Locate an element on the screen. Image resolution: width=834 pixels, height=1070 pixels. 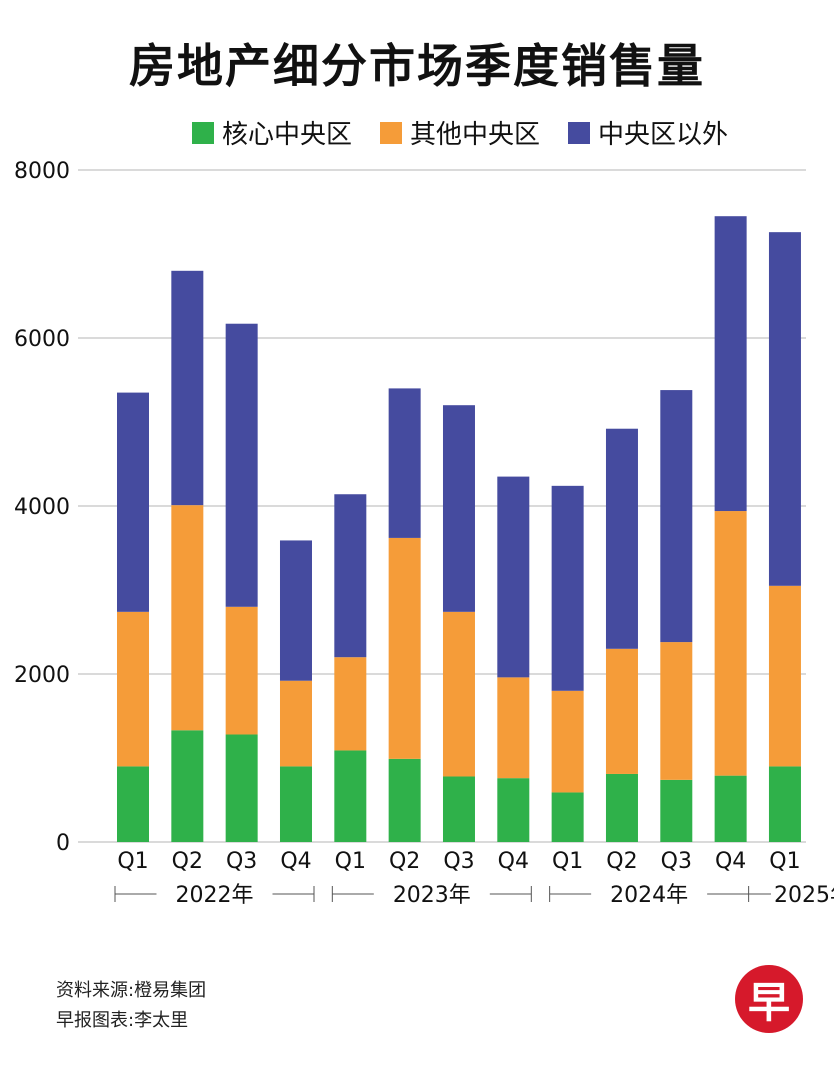
y-tick-label-0: 0 is located at coordinates (63, 843).